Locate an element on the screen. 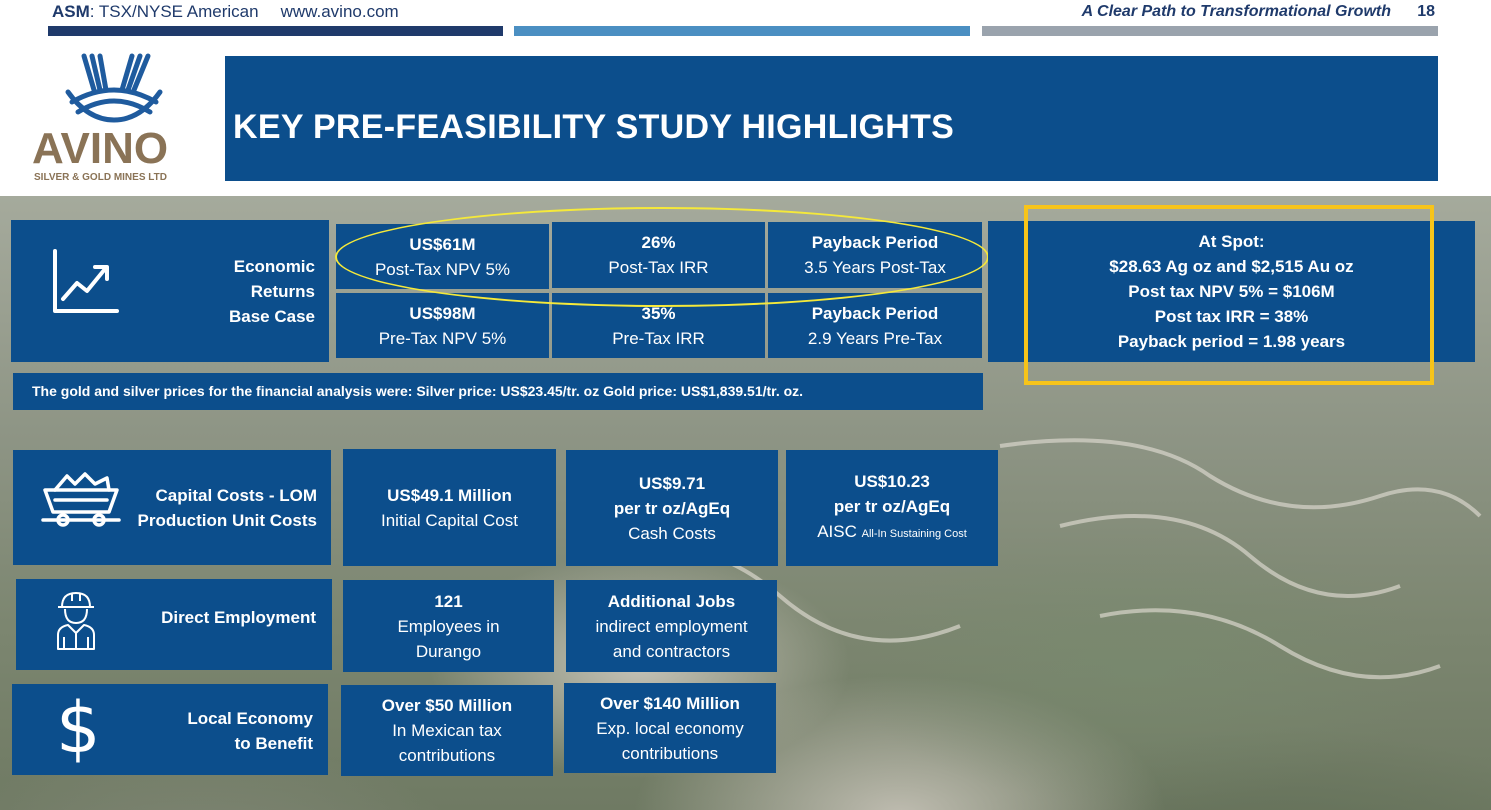  company-logo: AVINO SILVER & GOLD MINES LTD is located at coordinates (118, 117).